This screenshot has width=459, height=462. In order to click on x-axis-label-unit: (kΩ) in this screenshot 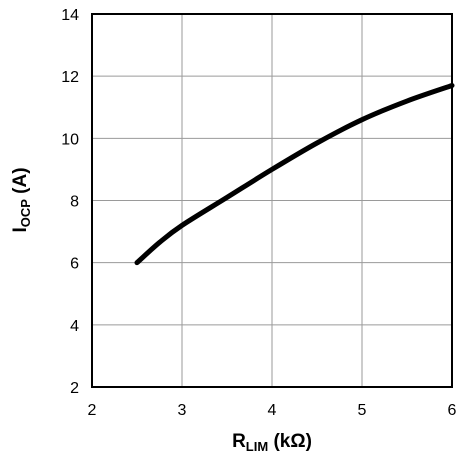, I will do `click(290, 441)`.